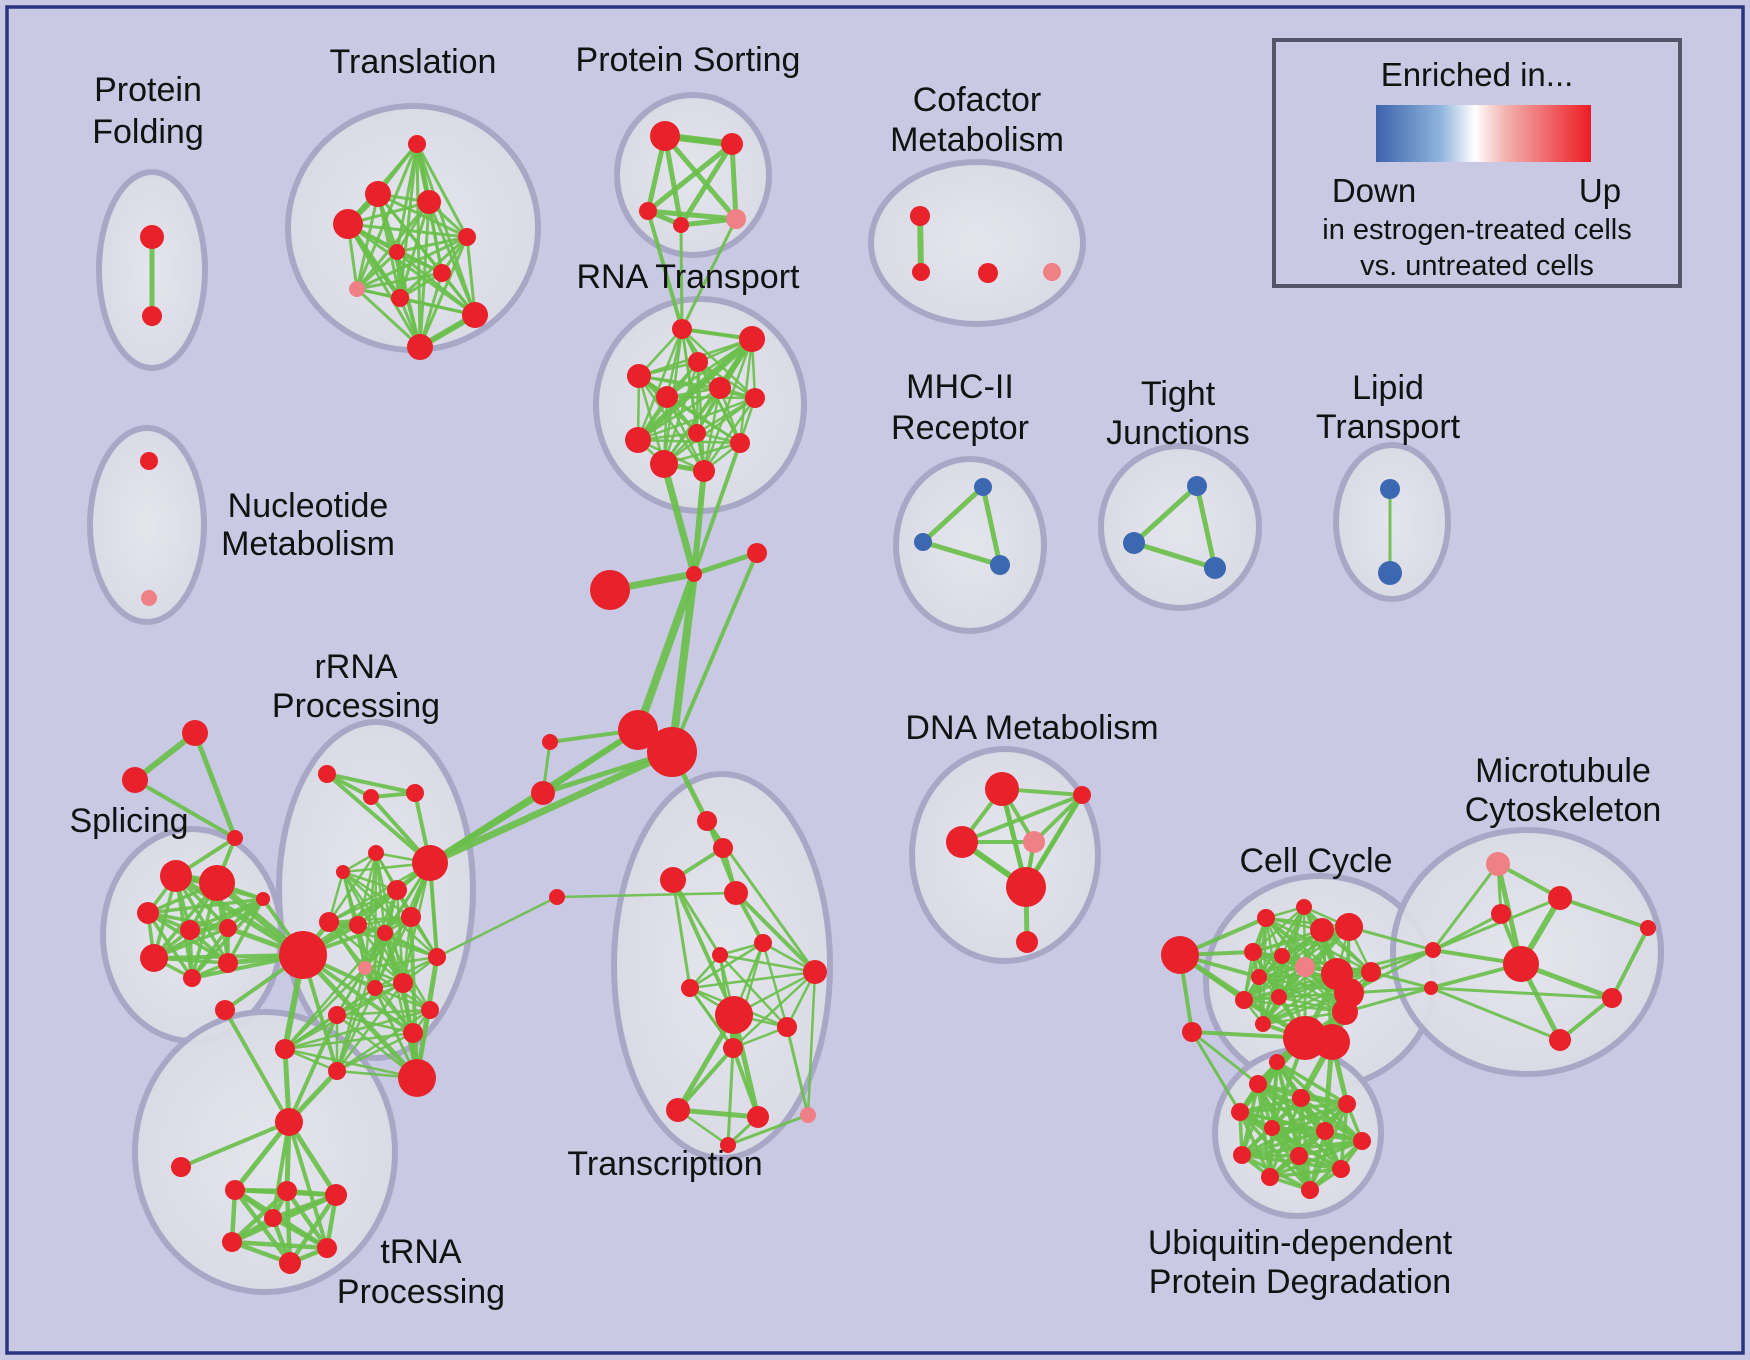 Image resolution: width=1750 pixels, height=1360 pixels. What do you see at coordinates (664, 1164) in the screenshot?
I see `cluster-label-transcription: Transcription` at bounding box center [664, 1164].